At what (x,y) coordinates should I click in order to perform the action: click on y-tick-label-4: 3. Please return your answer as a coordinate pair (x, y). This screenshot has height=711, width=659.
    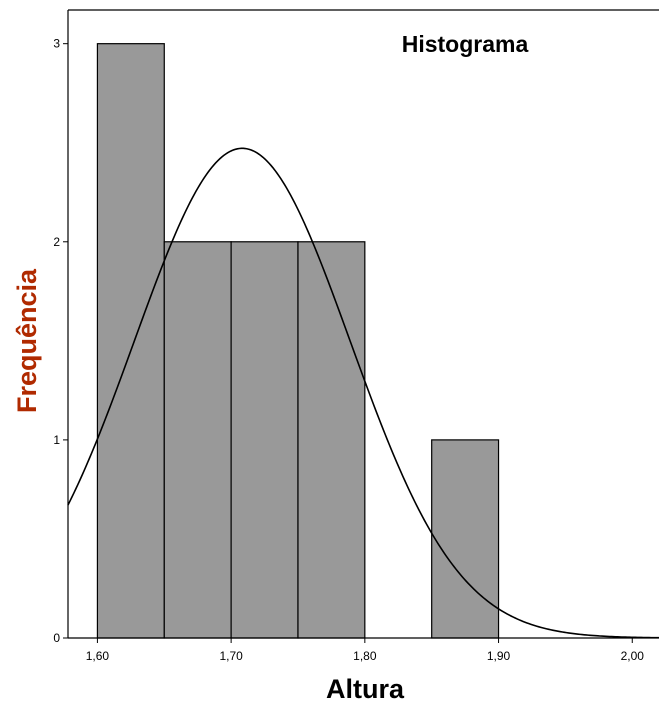
    Looking at the image, I should click on (56, 44).